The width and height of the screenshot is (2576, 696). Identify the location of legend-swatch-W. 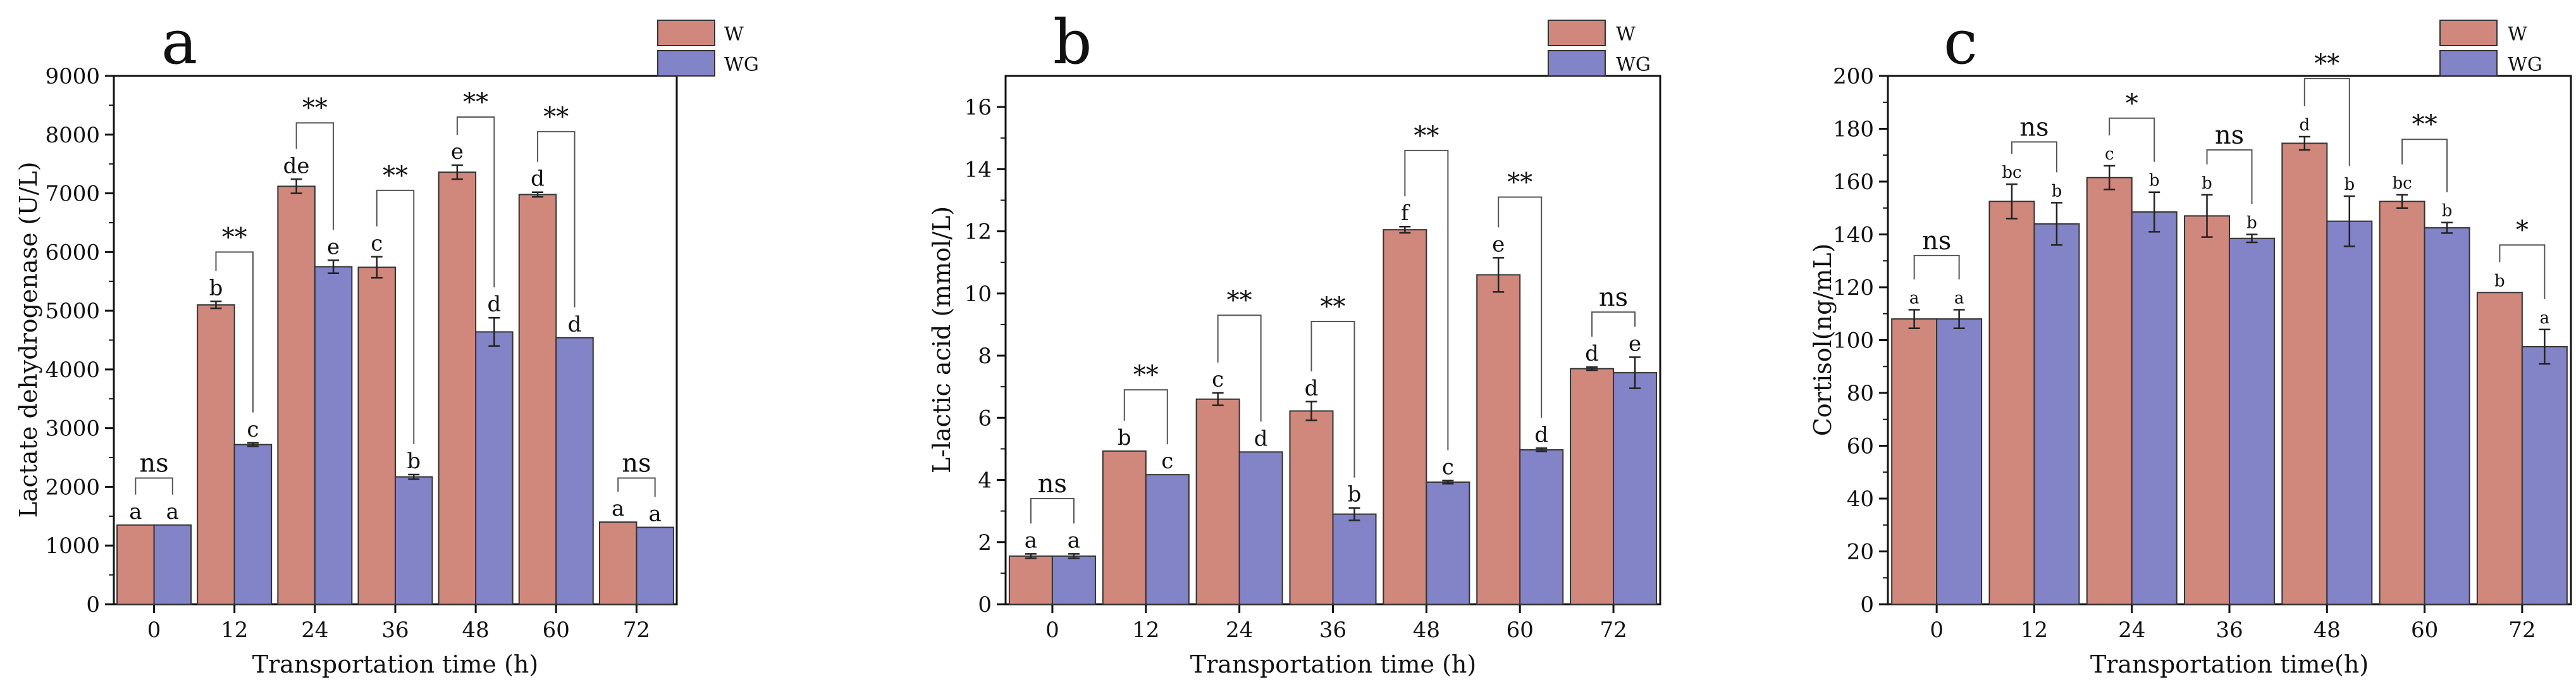
(2468, 33).